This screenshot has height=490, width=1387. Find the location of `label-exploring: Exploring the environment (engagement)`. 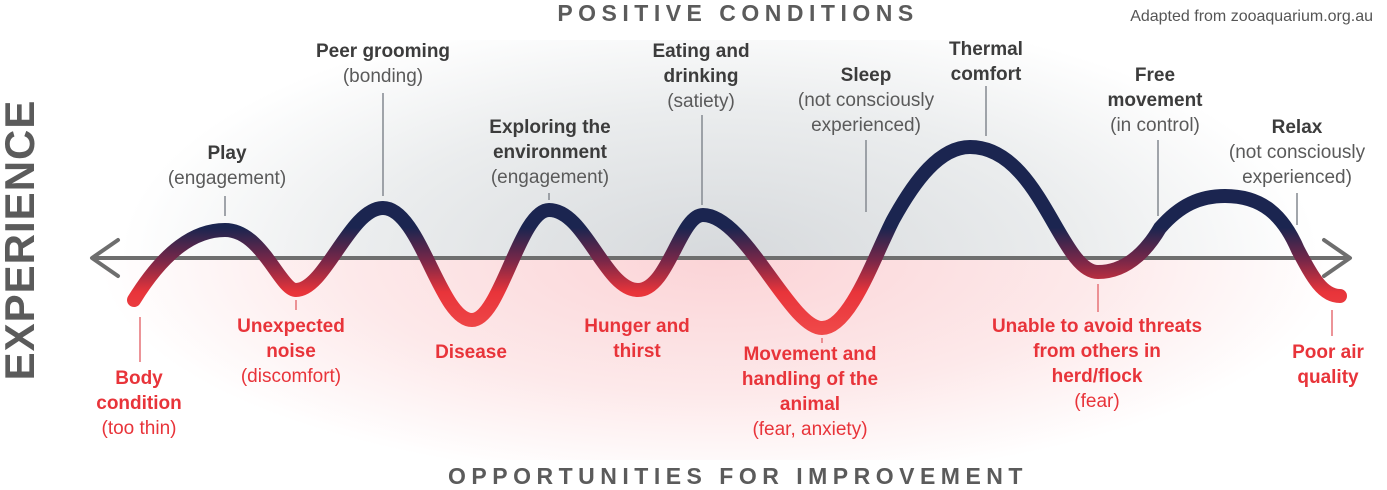

label-exploring: Exploring the environment (engagement) is located at coordinates (550, 152).